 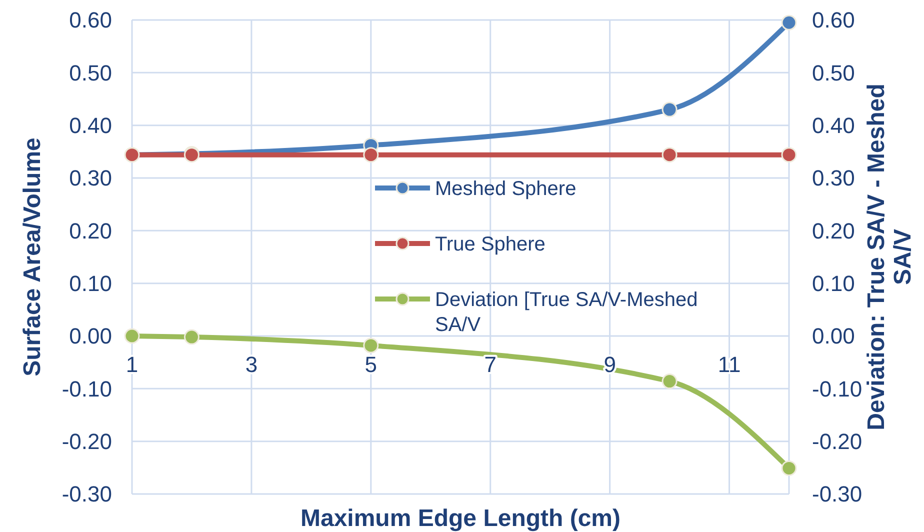 What do you see at coordinates (833, 231) in the screenshot?
I see `y2-tick-label: 0.20` at bounding box center [833, 231].